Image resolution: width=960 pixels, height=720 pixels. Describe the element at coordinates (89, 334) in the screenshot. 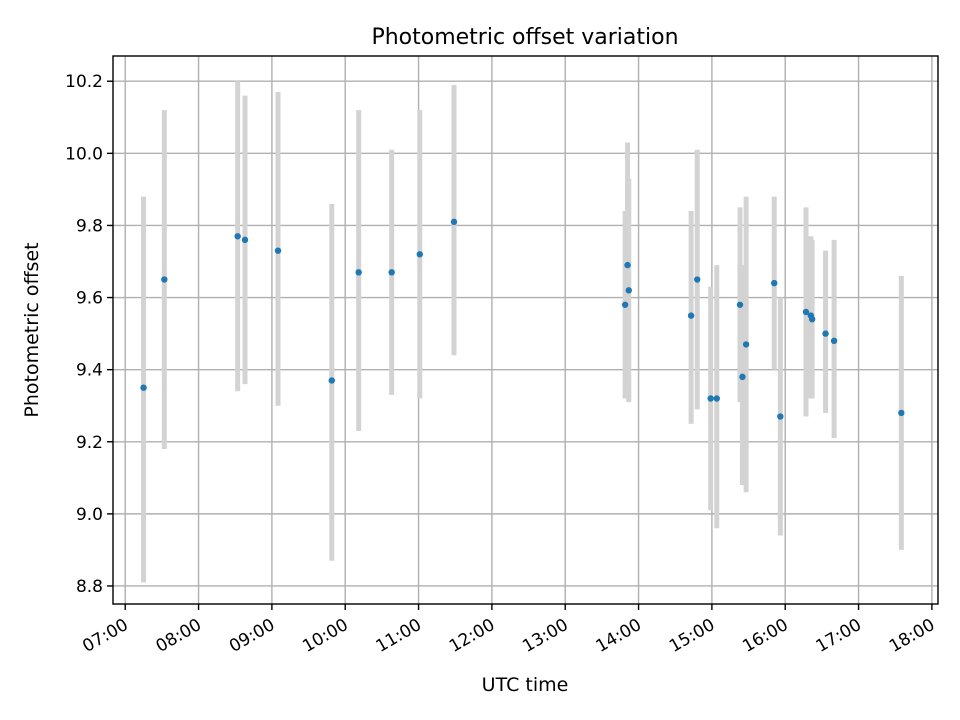

I see `y-axis-ticks: 8.8 9.0 9.2 9.4 9.6 9.8 10.0 10.2` at that location.